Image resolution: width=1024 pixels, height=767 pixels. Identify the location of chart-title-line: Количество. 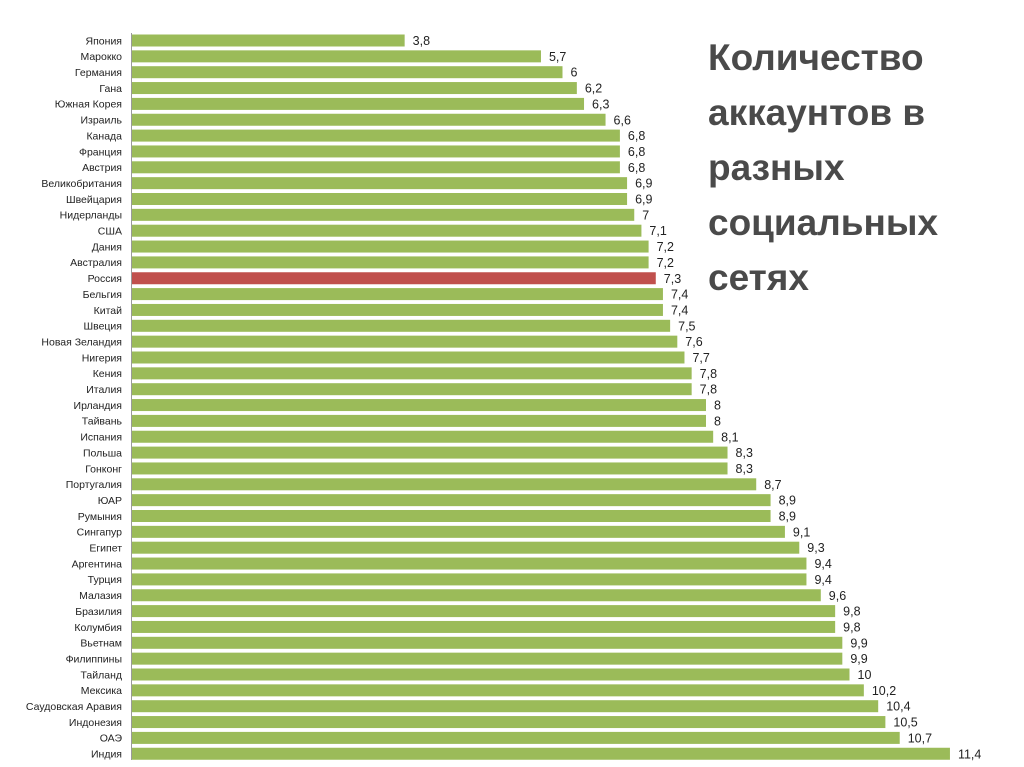
(816, 57).